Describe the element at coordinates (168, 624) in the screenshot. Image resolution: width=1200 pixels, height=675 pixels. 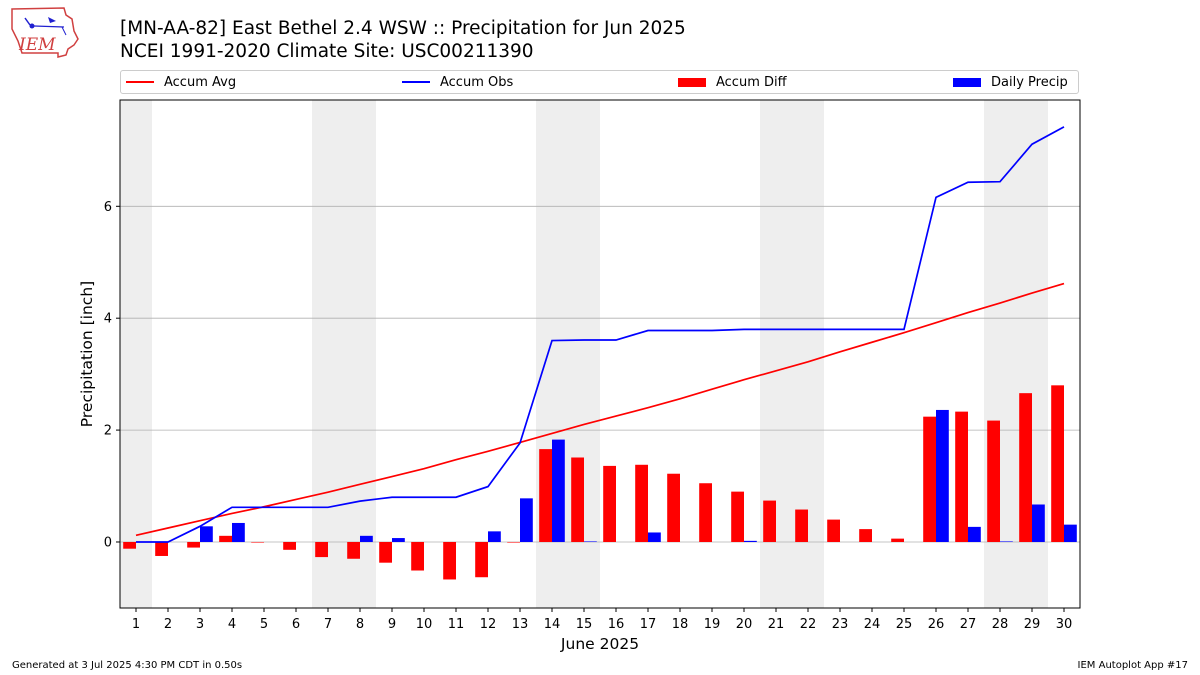
I see `x-tick-label: 2` at that location.